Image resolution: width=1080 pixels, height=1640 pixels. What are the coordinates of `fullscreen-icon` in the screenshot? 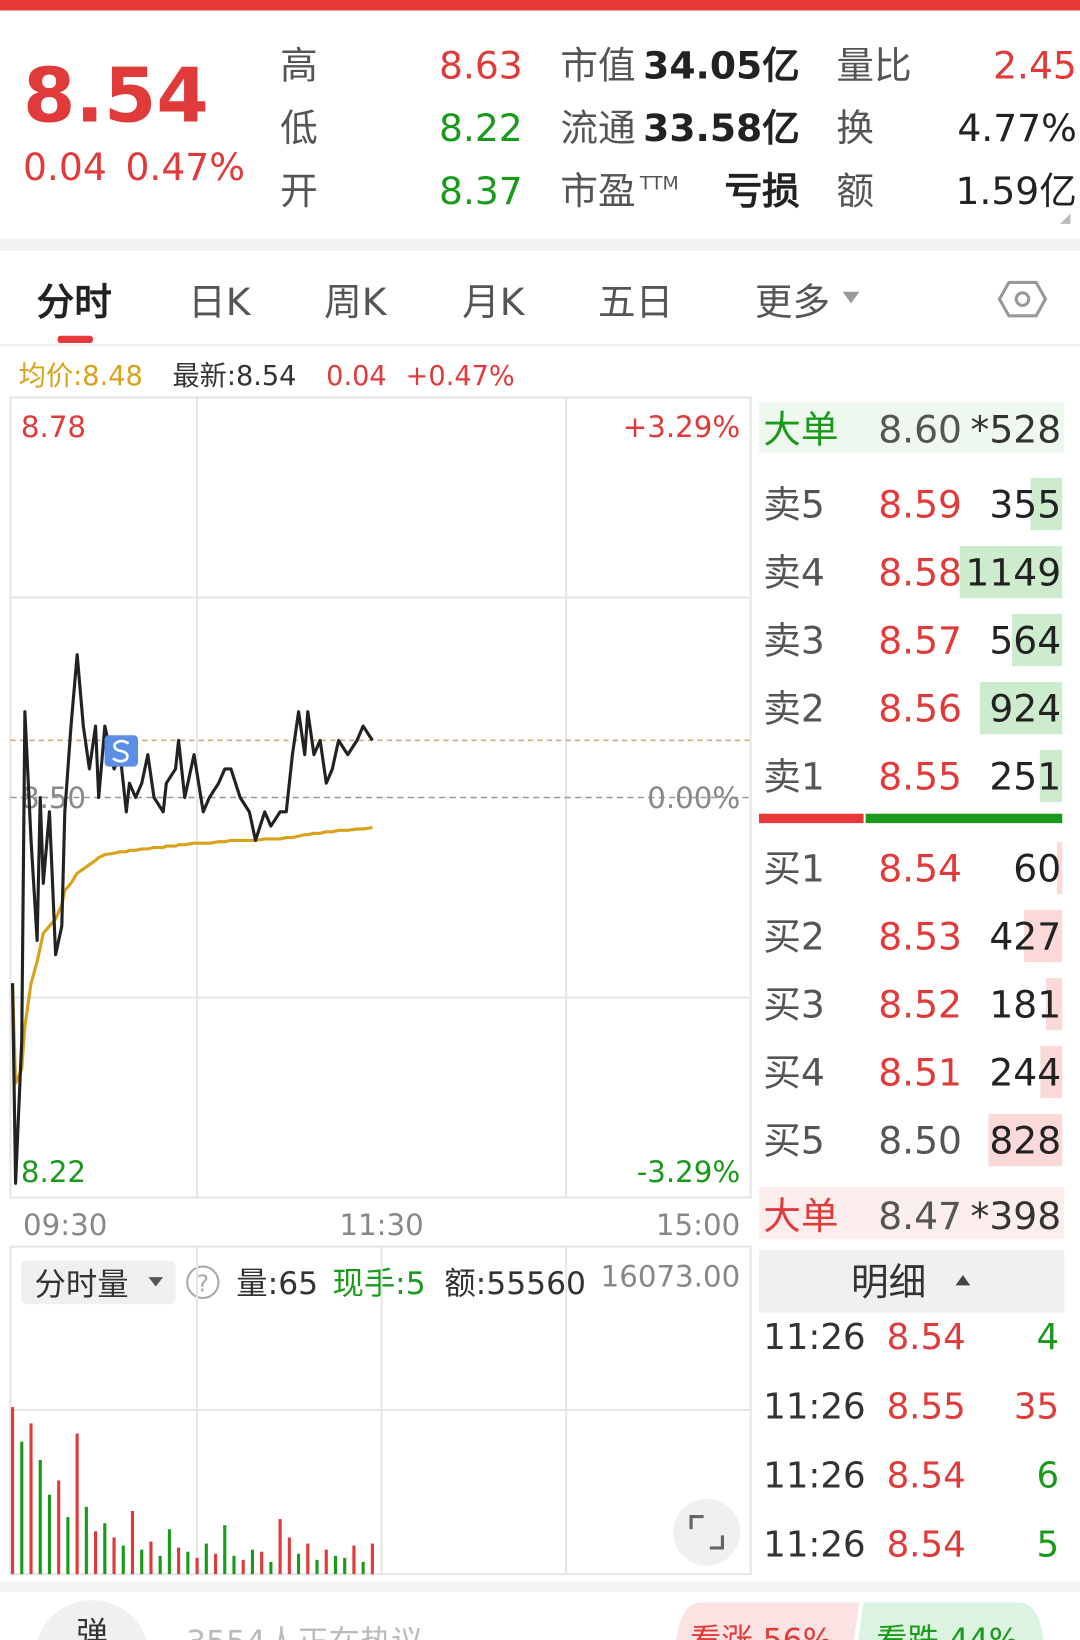 It's located at (707, 1532).